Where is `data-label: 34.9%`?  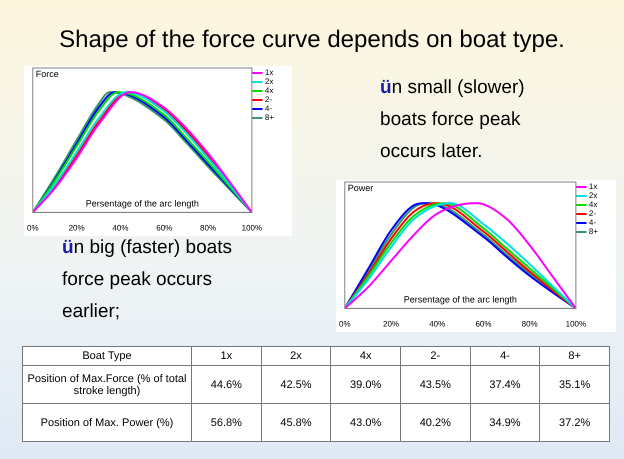 data-label: 34.9% is located at coordinates (505, 423).